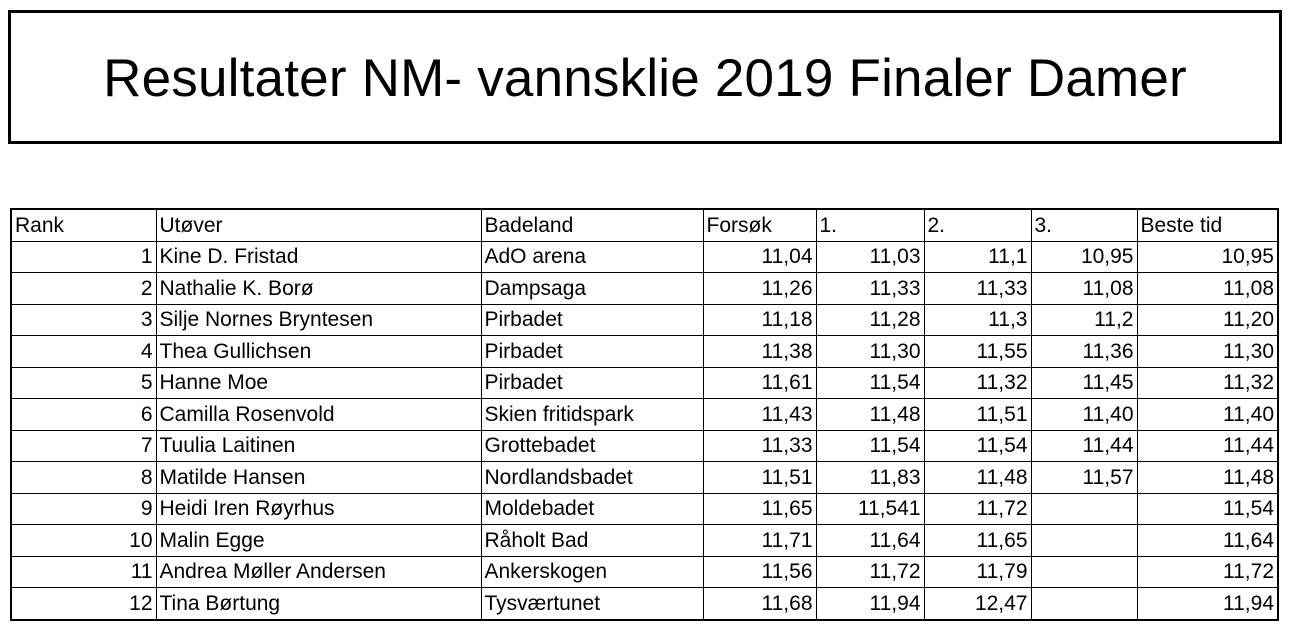 The image size is (1295, 639). Describe the element at coordinates (1207, 414) in the screenshot. I see `cell-best-time: 11,40` at that location.